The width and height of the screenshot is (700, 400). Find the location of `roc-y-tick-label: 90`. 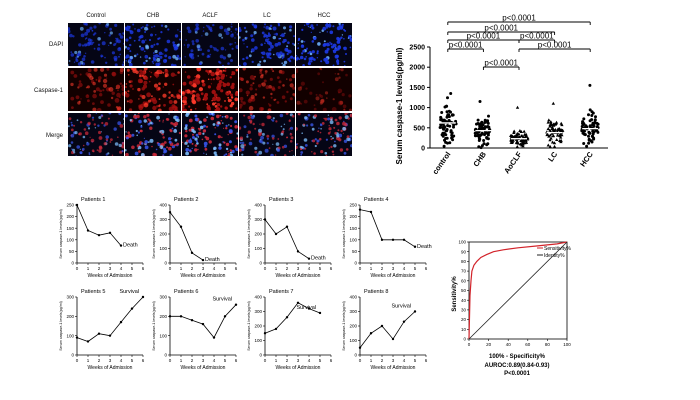

roc-y-tick-label: 90 is located at coordinates (464, 251).